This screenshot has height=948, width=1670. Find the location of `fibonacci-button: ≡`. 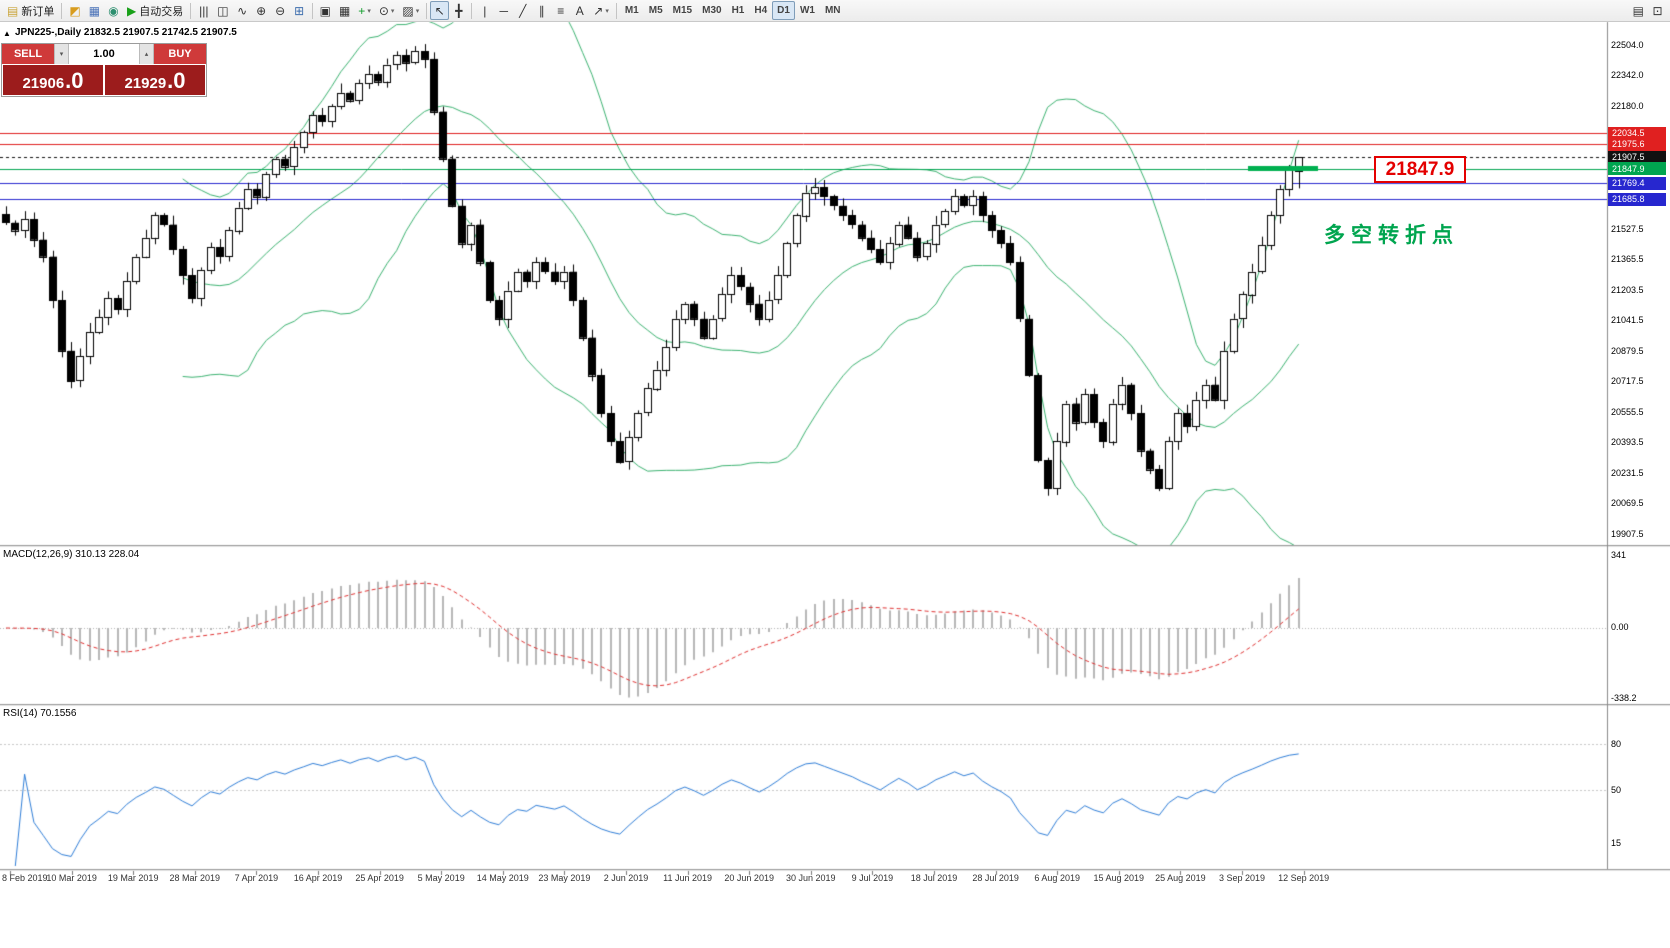

fibonacci-button: ≡ is located at coordinates (560, 10).